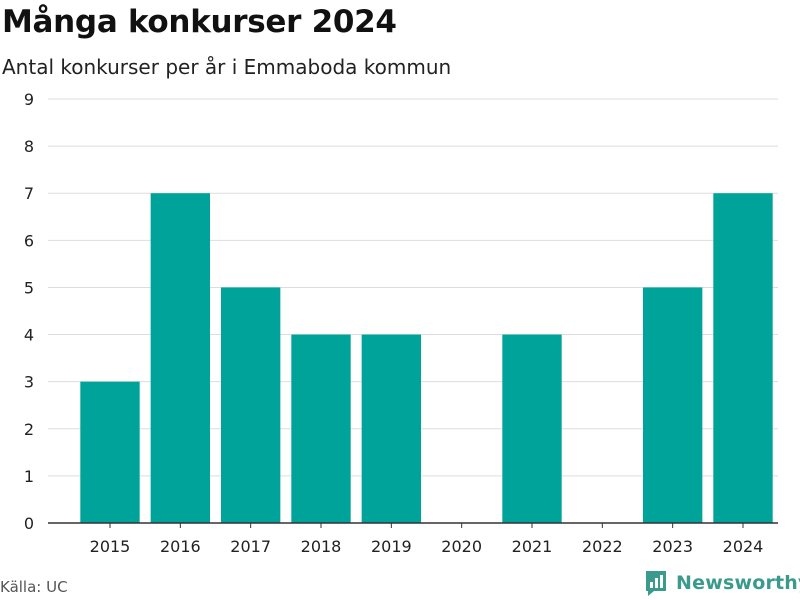 Image resolution: width=800 pixels, height=600 pixels. What do you see at coordinates (391, 546) in the screenshot?
I see `x-tick-label: 2019` at bounding box center [391, 546].